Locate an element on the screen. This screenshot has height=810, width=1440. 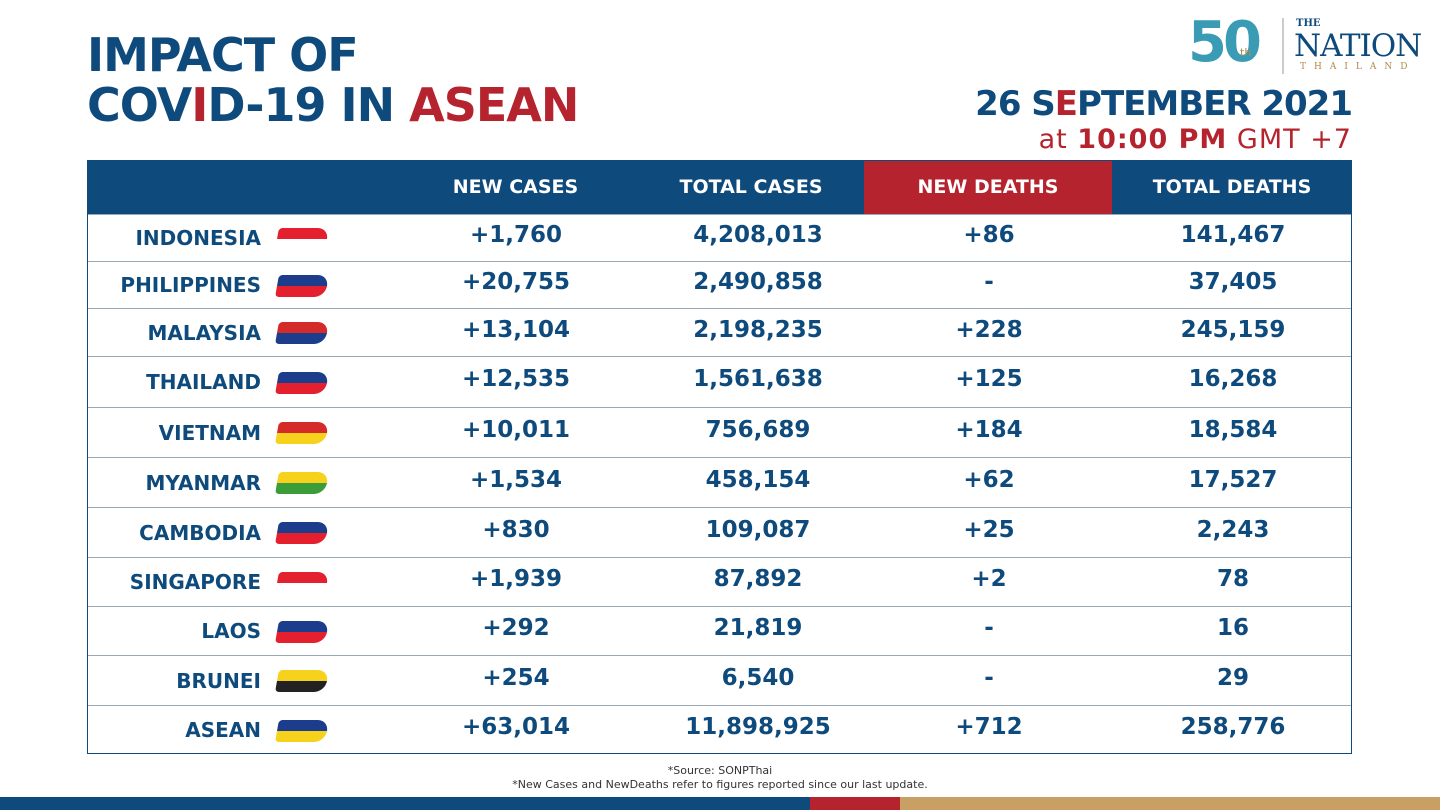
logo: 50 th THE NATION THAILAND is located at coordinates (1308, 45).